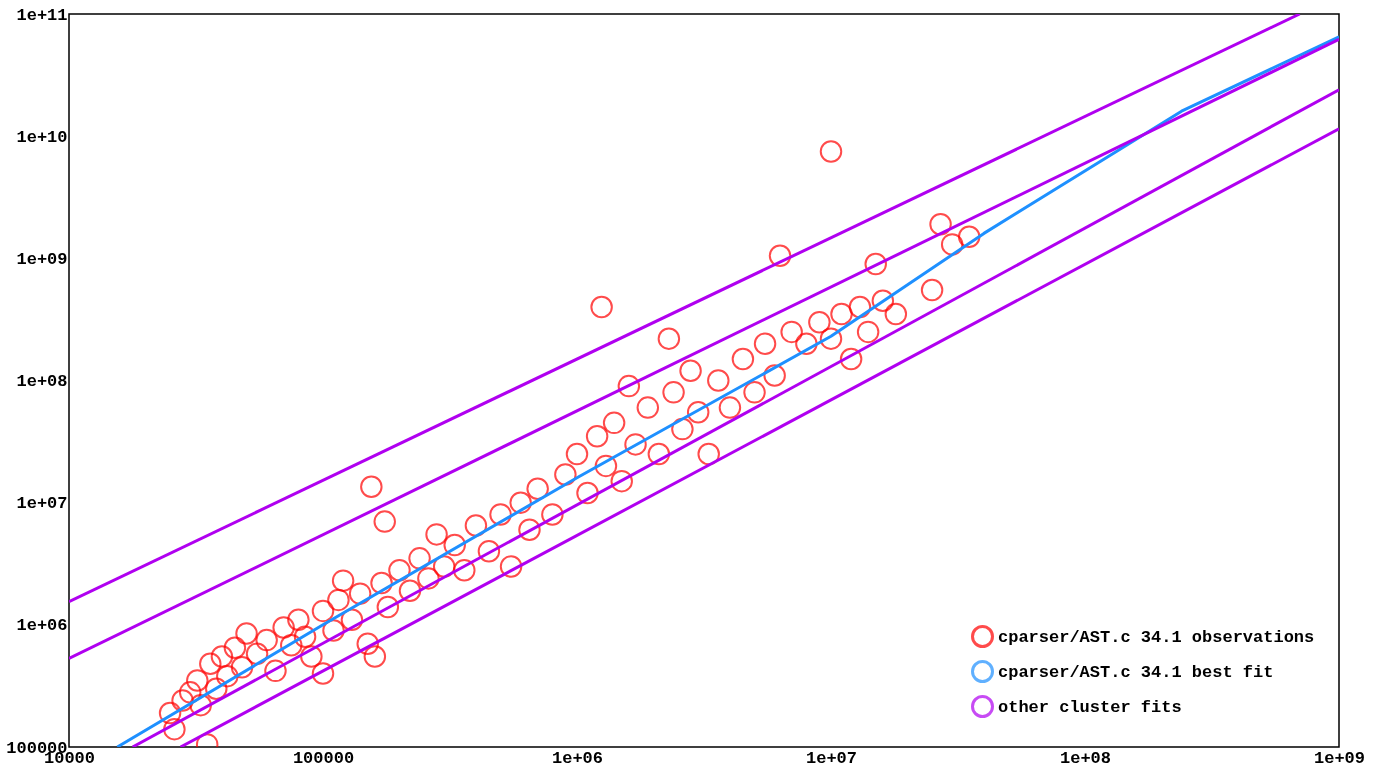 This screenshot has height=778, width=1382. I want to click on x-tick-label: 1e+06, so click(577, 758).